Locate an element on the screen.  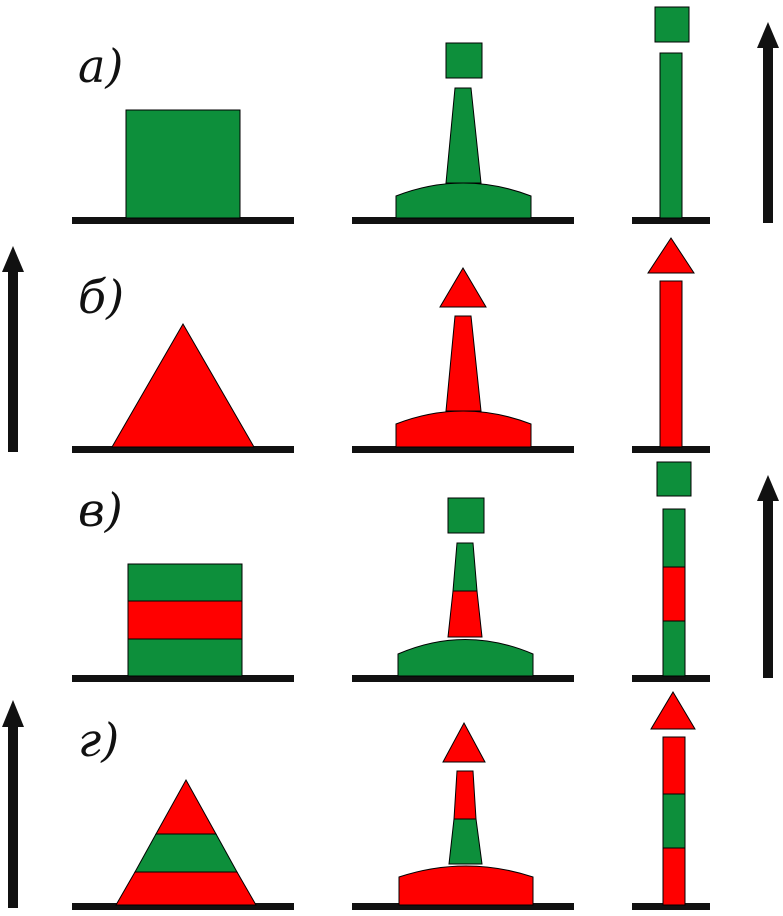
row-b-arrow-left is located at coordinates (13, 349).